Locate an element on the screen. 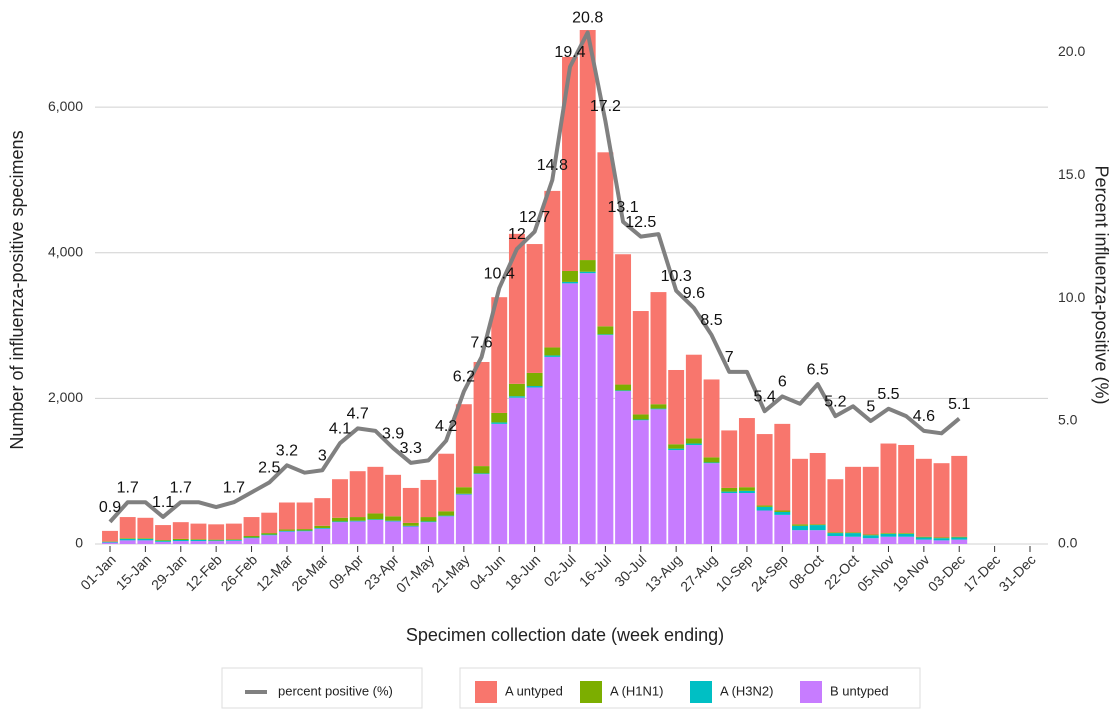 The image size is (1114, 715). value-label: 1.7 is located at coordinates (234, 487).